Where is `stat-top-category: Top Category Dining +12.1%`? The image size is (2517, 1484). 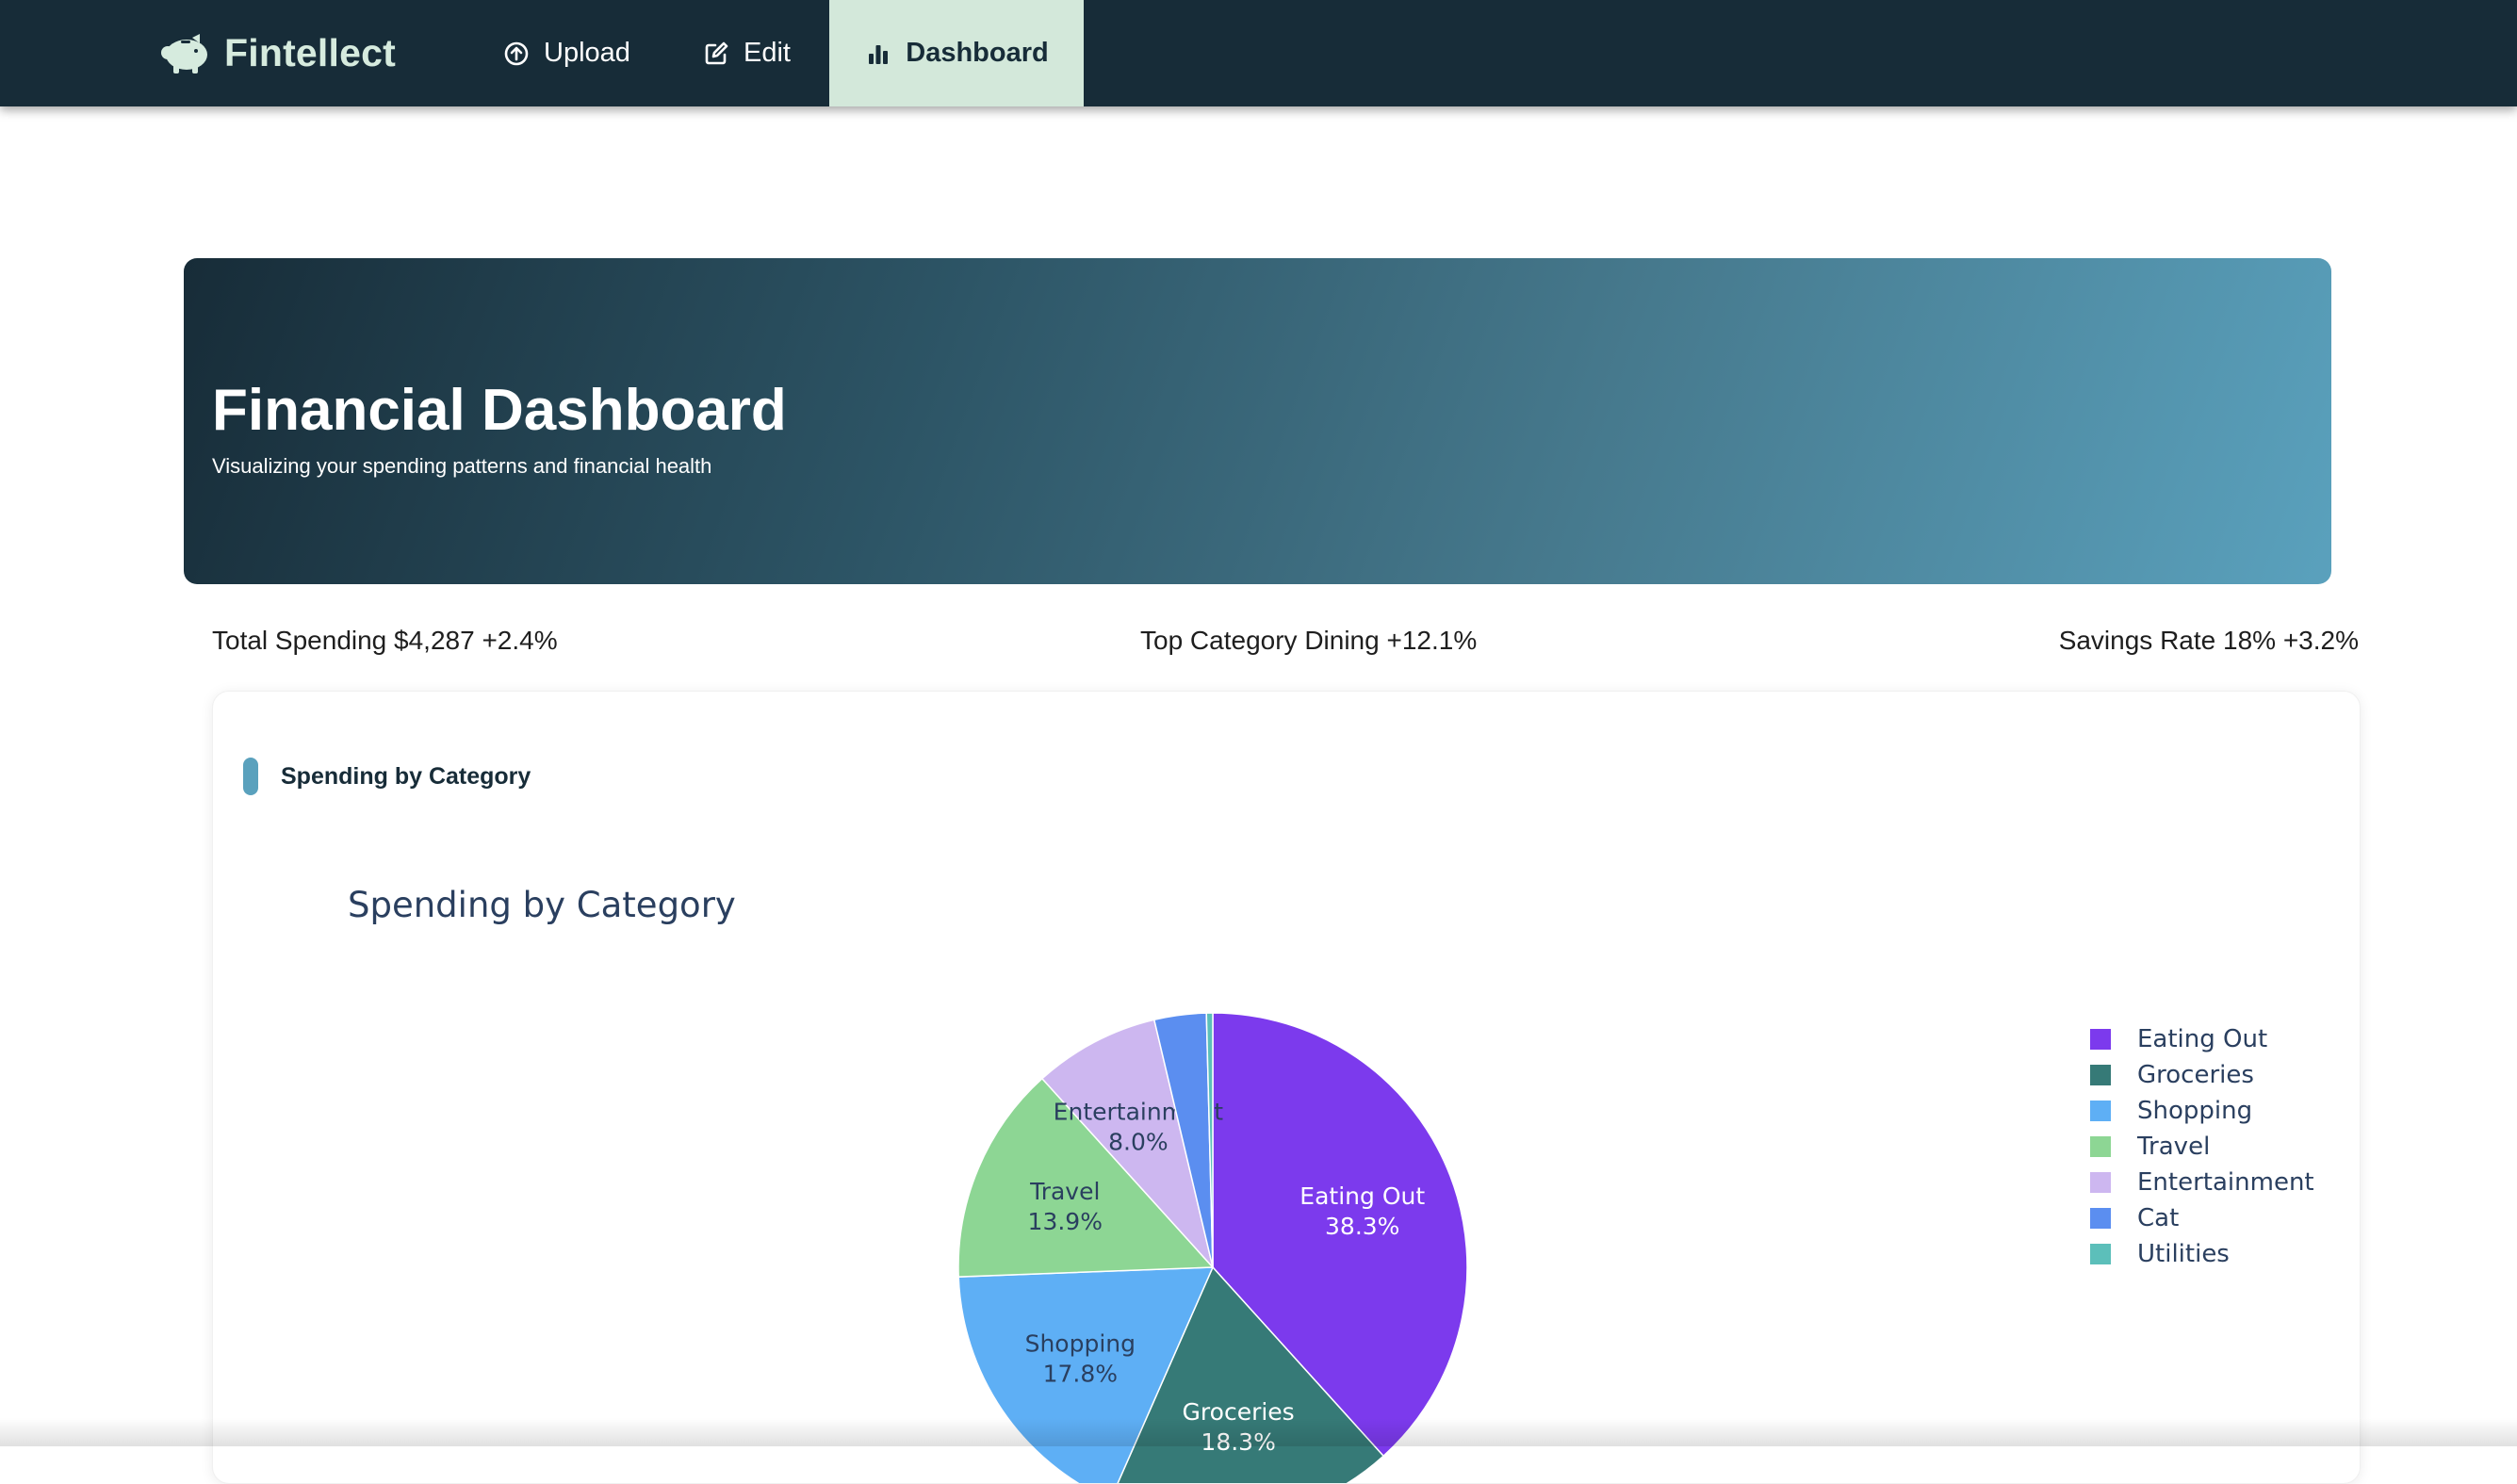
stat-top-category: Top Category Dining +12.1% is located at coordinates (1309, 640).